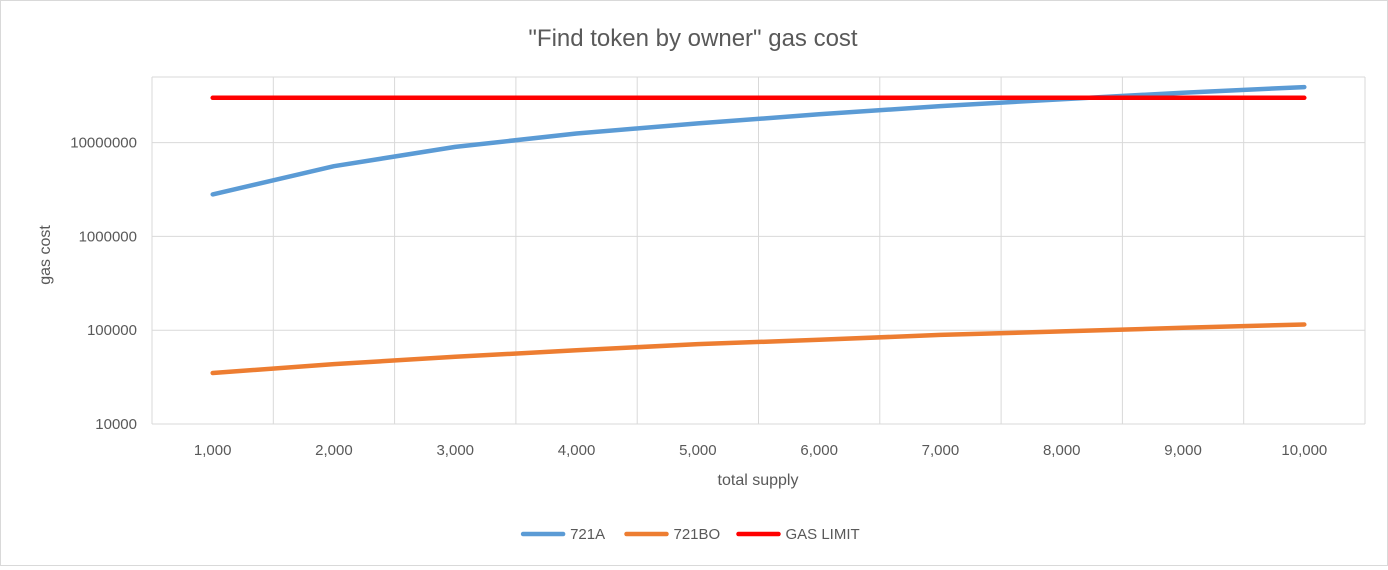 This screenshot has height=570, width=1388. I want to click on x-tick-label: 8,000, so click(1062, 450).